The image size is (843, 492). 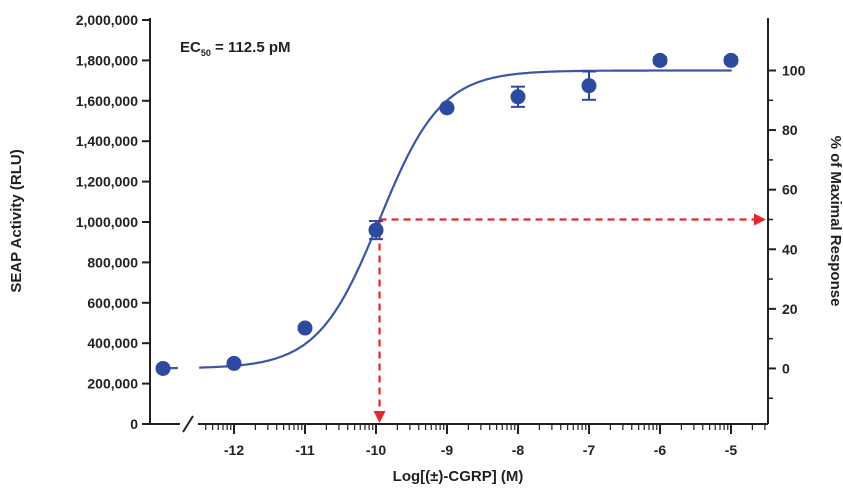 I want to click on x-tick-label: -10, so click(x=376, y=450).